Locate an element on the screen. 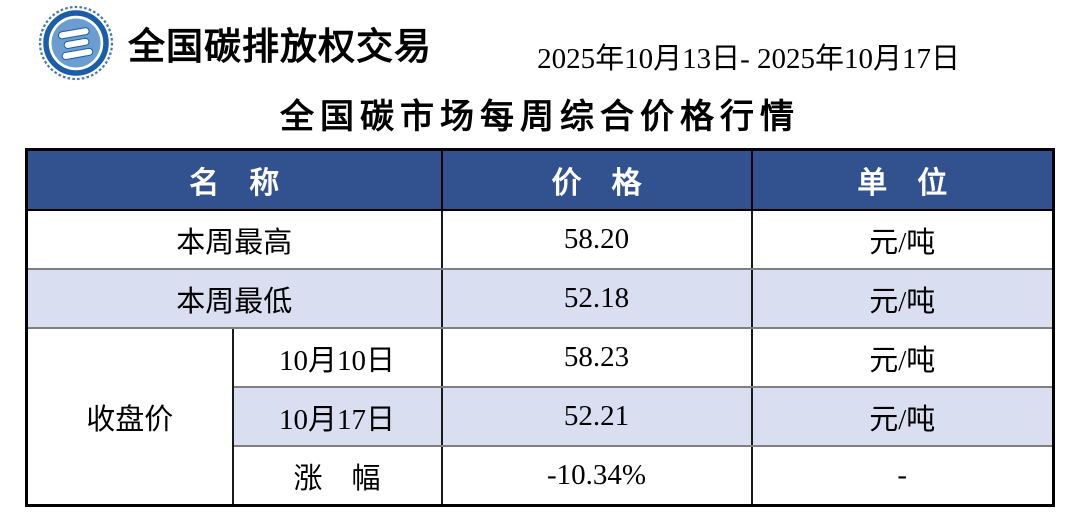 The height and width of the screenshot is (518, 1080). cell-name: 涨 幅 is located at coordinates (337, 476).